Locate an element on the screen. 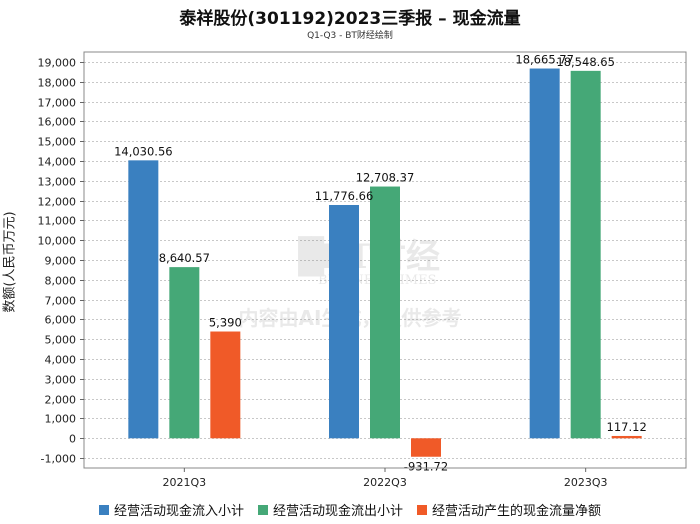 The image size is (700, 524). legend: 经营活动现金流入小计 经营活动现金流出小计 经营活动产生的现金流量净额 is located at coordinates (350, 509).